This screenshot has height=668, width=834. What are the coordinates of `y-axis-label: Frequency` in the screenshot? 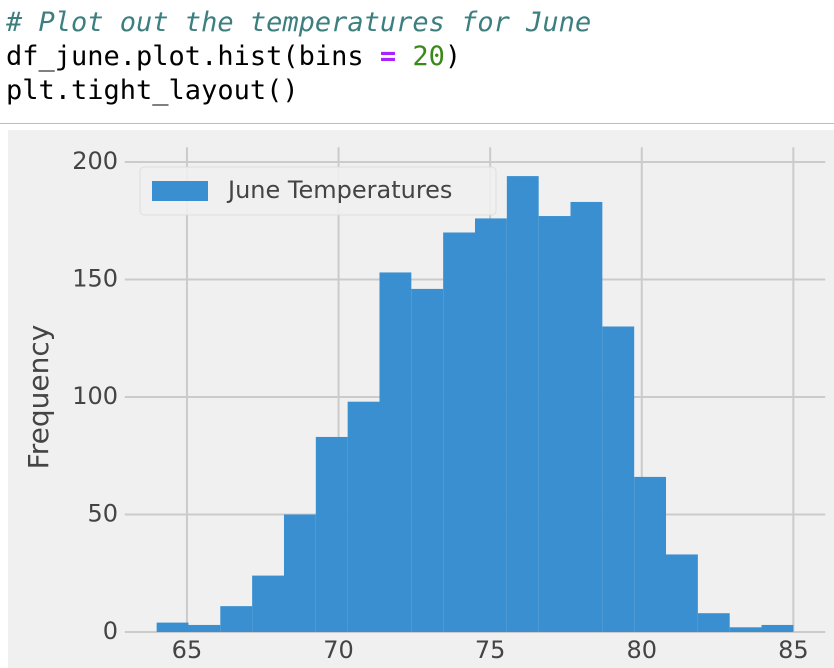 It's located at (38, 397).